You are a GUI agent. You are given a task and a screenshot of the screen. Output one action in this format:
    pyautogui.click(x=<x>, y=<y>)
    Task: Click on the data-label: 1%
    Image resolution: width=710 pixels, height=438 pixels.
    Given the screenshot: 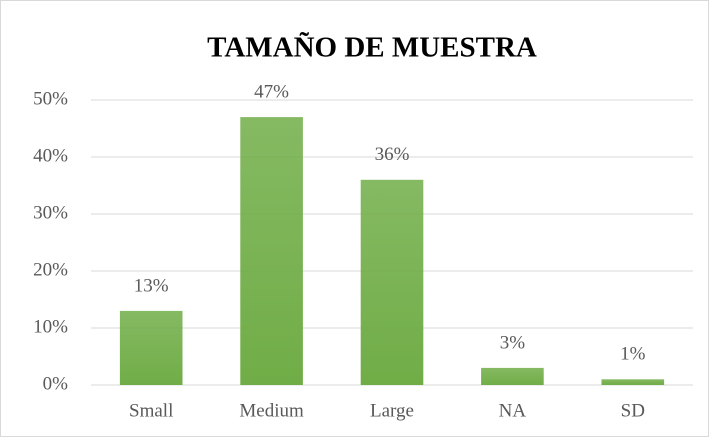 What is the action you would take?
    pyautogui.click(x=633, y=354)
    